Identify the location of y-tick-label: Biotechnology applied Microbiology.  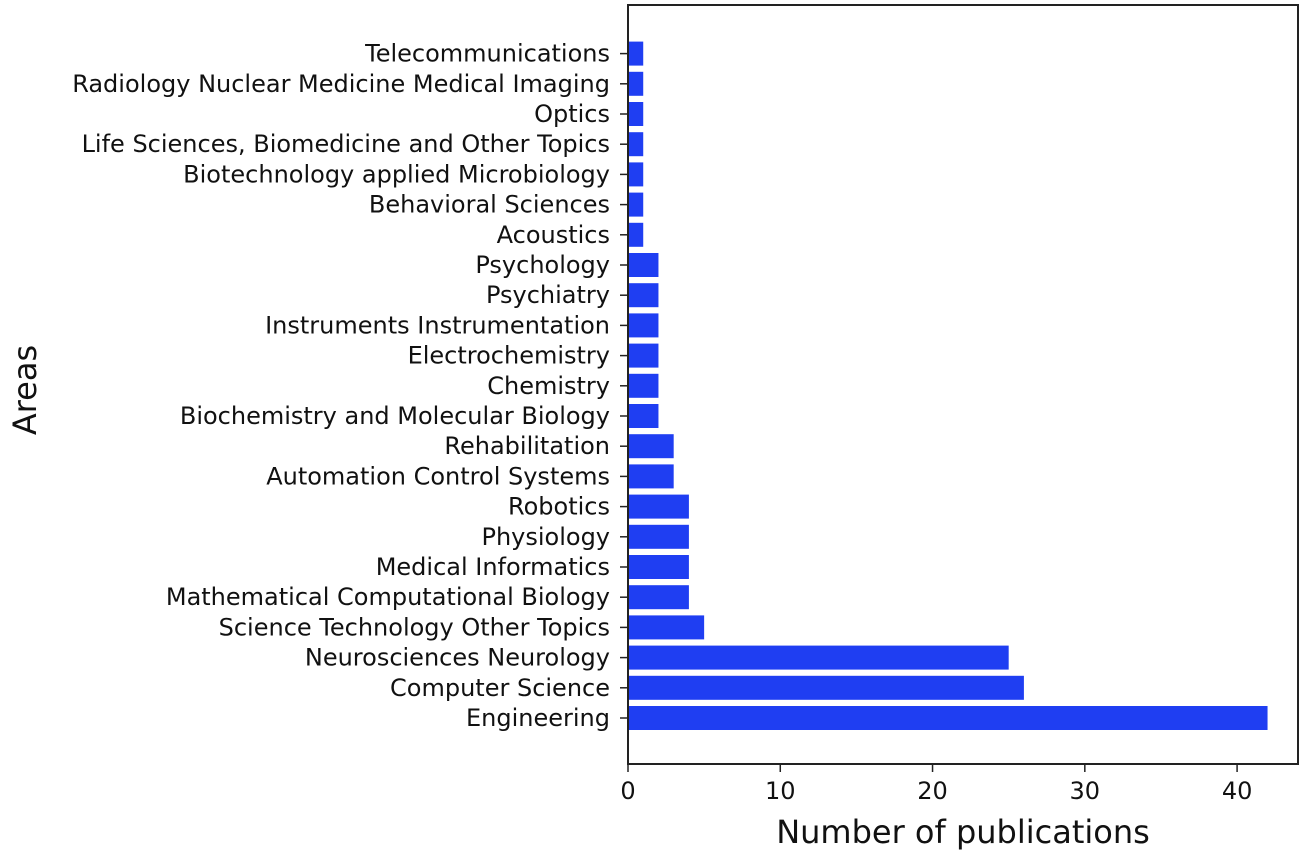
(396, 174).